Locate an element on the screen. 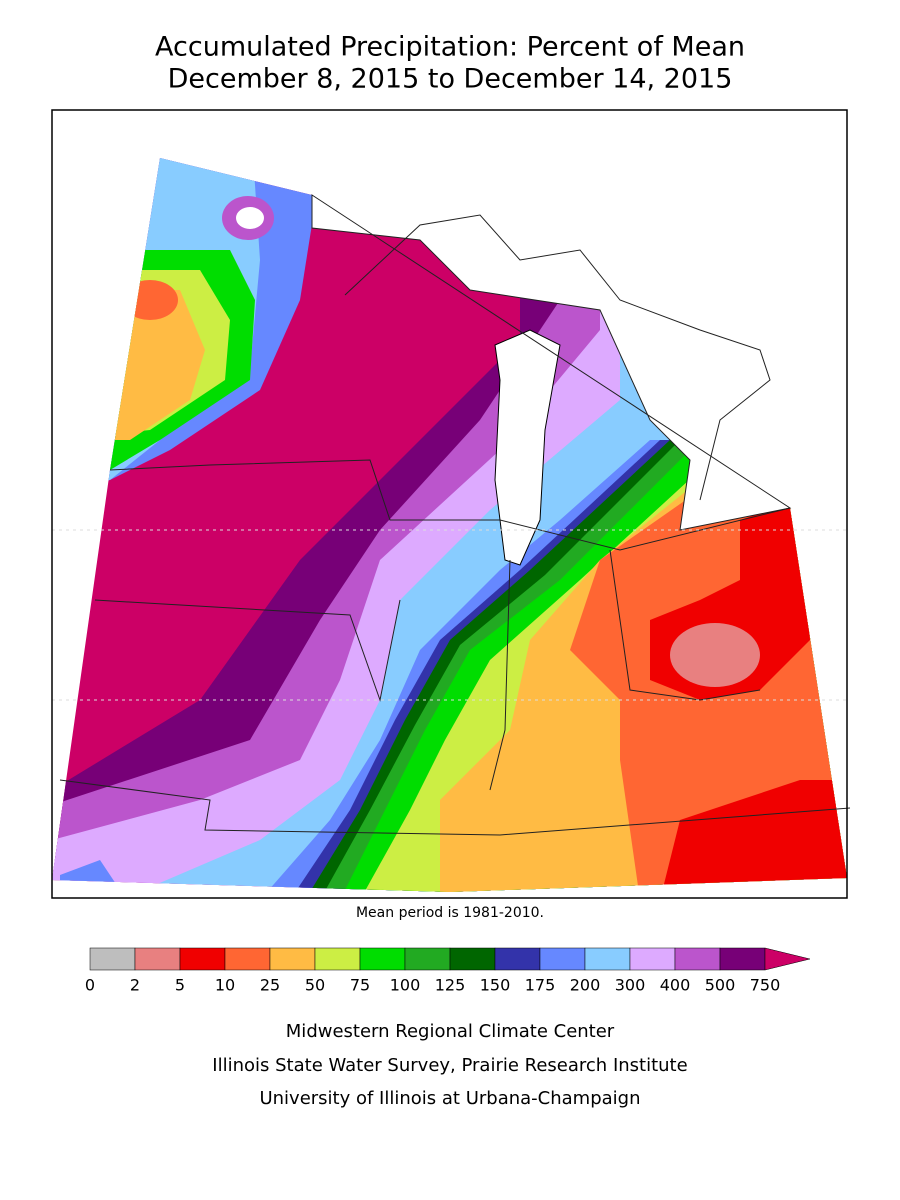 The width and height of the screenshot is (900, 1200). legend-label: 2 is located at coordinates (135, 985).